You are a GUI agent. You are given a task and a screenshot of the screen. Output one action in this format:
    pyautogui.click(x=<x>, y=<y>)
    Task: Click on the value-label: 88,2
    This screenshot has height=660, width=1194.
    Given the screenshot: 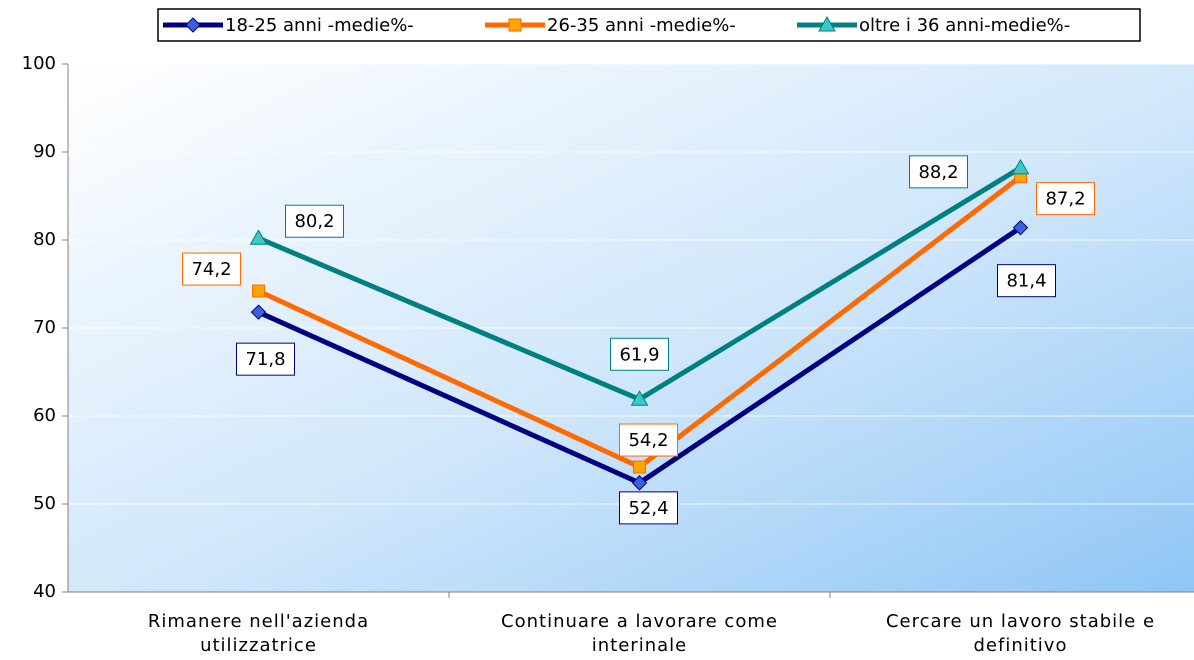 What is the action you would take?
    pyautogui.click(x=938, y=172)
    